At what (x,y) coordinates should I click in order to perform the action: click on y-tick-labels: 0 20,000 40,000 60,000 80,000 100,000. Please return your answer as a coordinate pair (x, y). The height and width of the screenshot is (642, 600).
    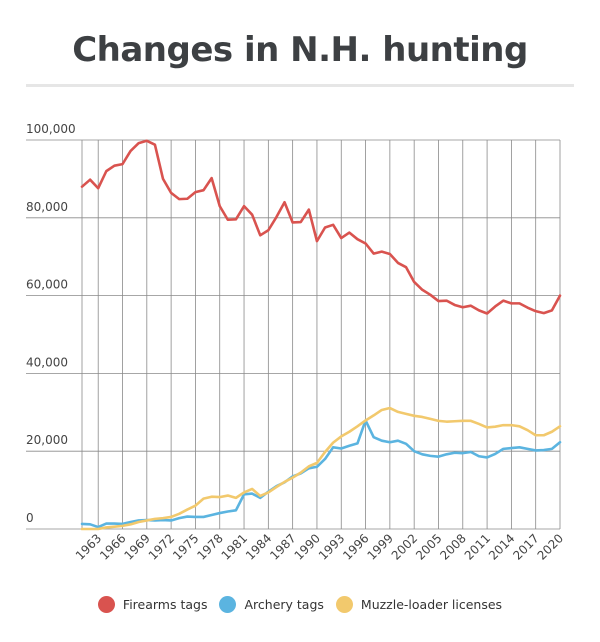
    Looking at the image, I should click on (51, 323).